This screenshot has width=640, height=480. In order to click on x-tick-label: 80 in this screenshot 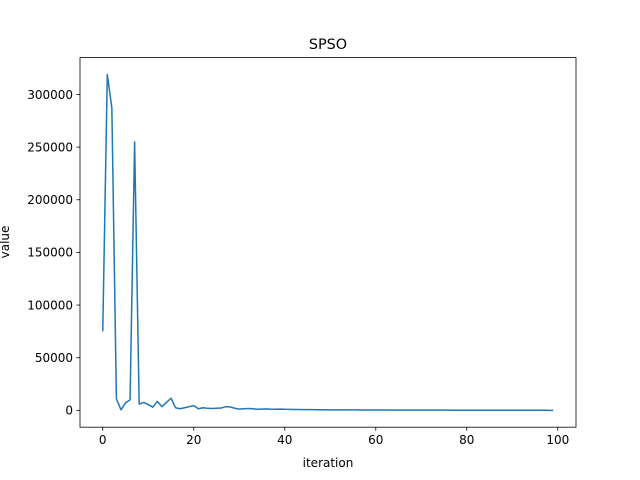, I will do `click(466, 440)`.